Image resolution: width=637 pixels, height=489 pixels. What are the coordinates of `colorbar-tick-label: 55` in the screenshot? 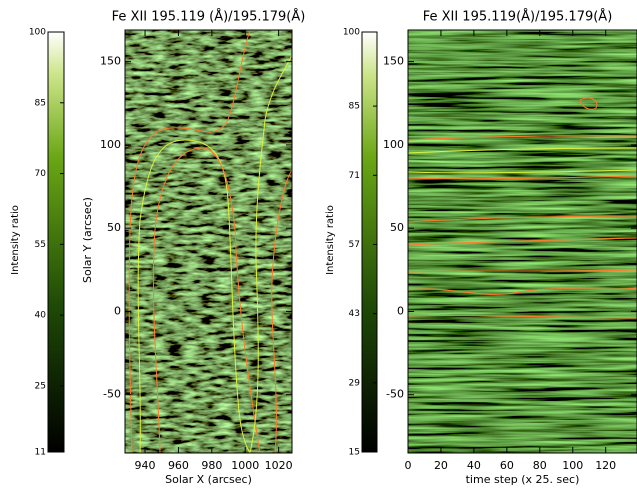 It's located at (40, 245).